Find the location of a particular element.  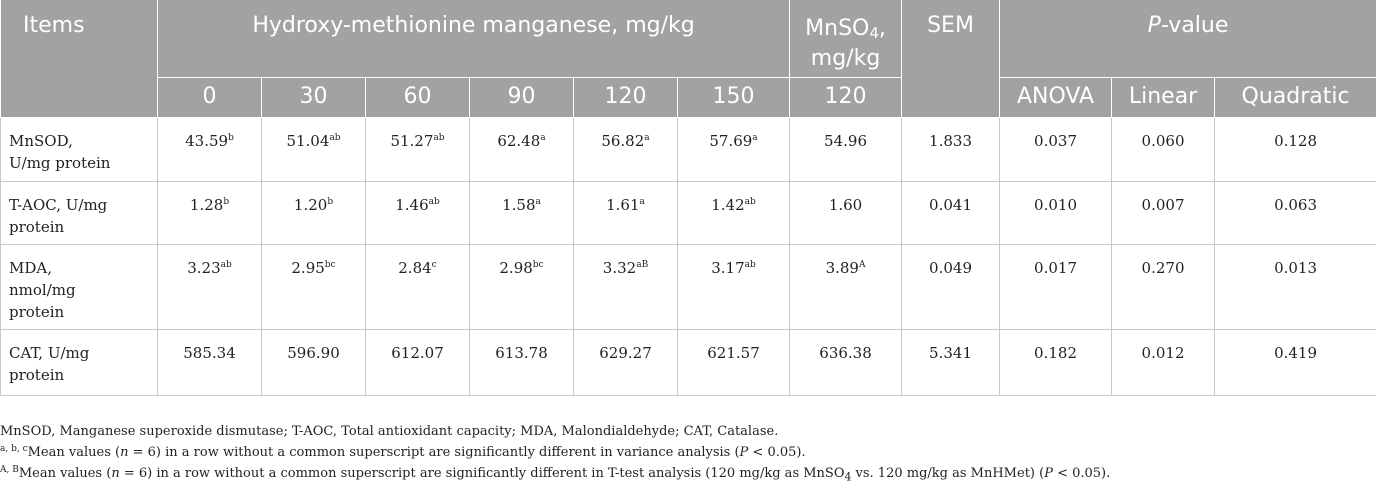

quadratic-cell: 0.063 is located at coordinates (1295, 212).